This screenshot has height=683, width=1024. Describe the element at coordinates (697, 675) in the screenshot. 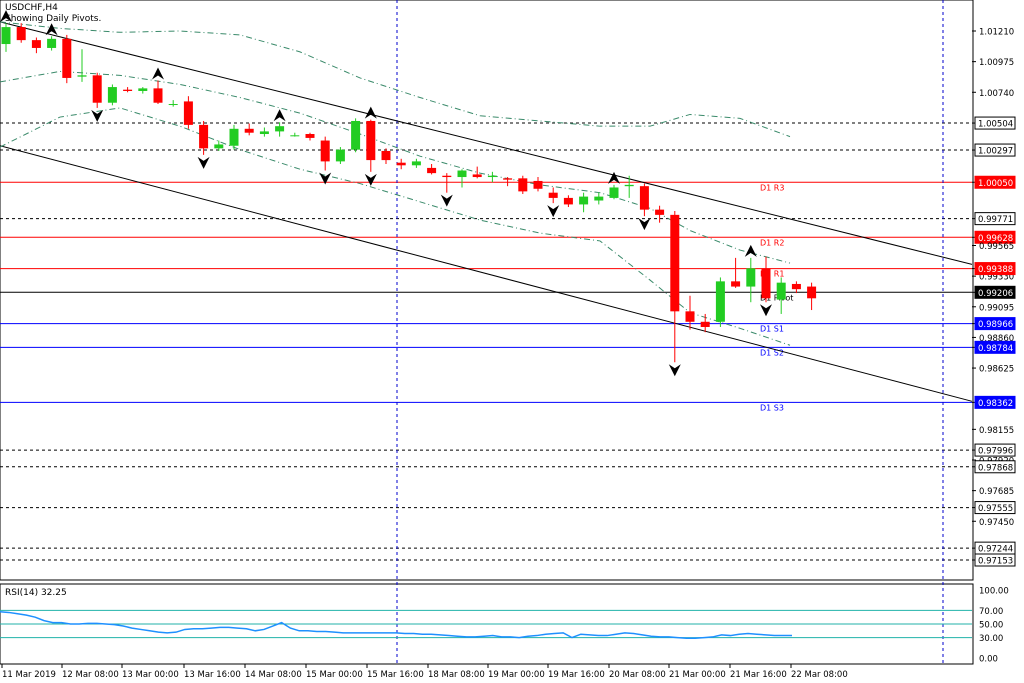

I see `time-tick-label: 21 Mar 00:00` at that location.